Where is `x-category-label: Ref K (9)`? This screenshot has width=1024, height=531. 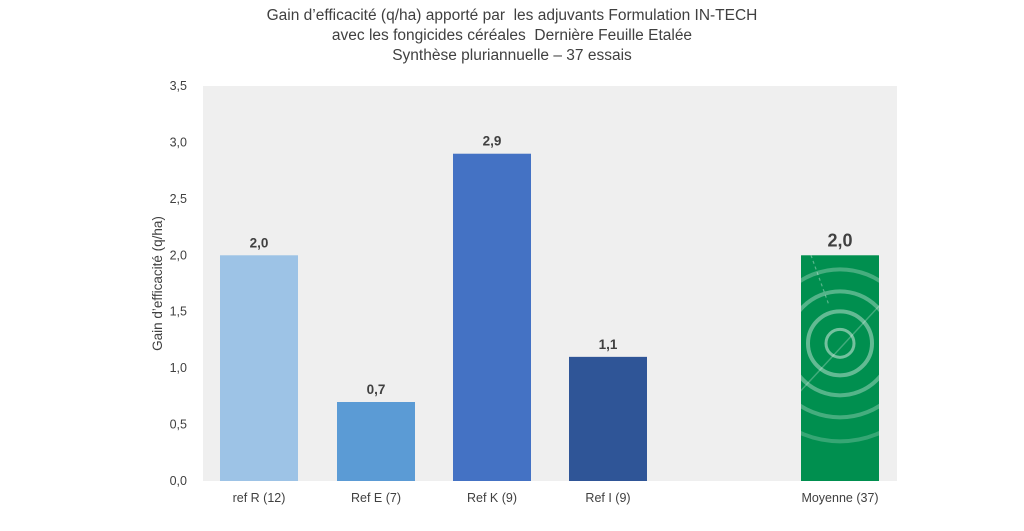 x-category-label: Ref K (9) is located at coordinates (492, 498).